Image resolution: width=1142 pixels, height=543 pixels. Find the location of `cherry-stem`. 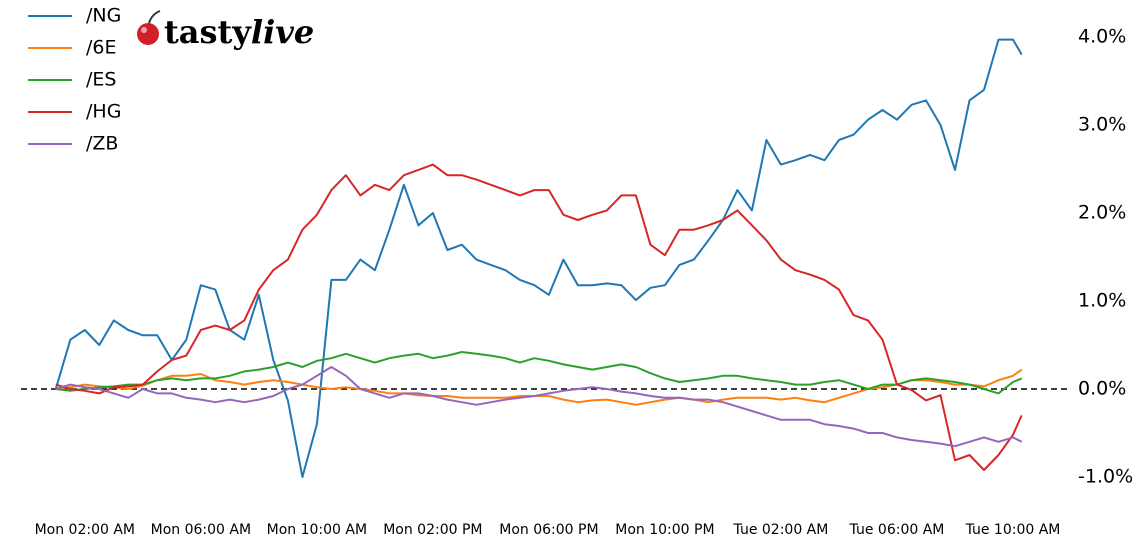

cherry-stem is located at coordinates (154, 17).